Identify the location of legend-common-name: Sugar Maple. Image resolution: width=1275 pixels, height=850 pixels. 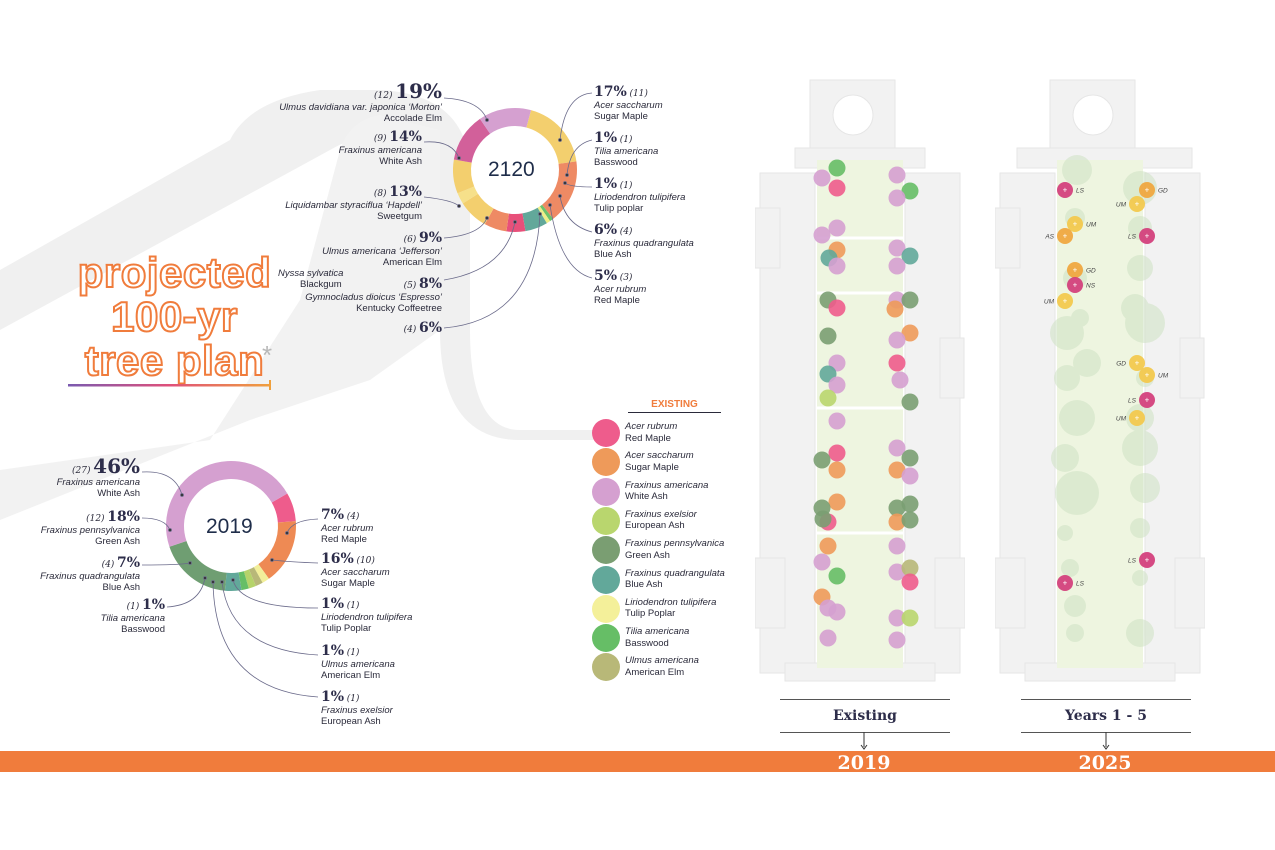
(652, 467).